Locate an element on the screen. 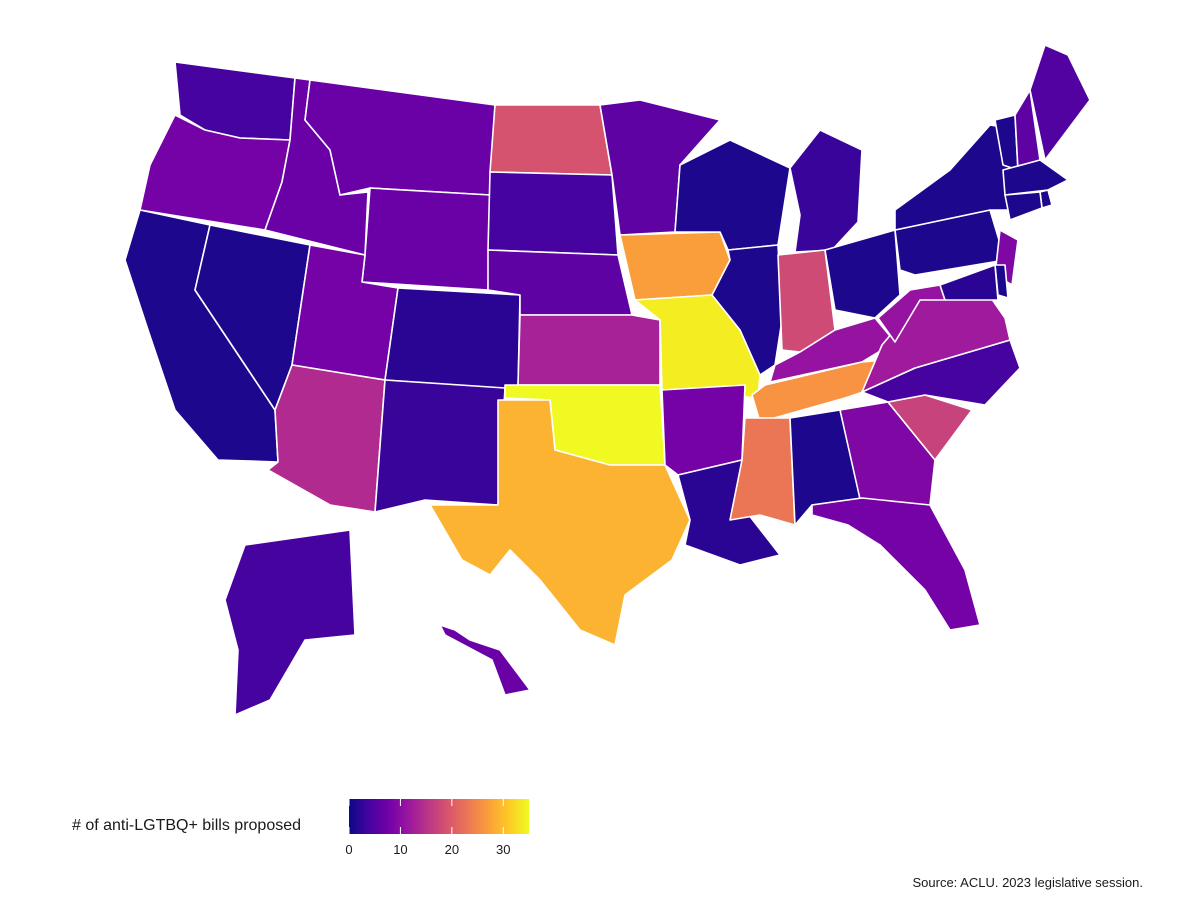 The width and height of the screenshot is (1200, 900). state-wy is located at coordinates (426, 239).